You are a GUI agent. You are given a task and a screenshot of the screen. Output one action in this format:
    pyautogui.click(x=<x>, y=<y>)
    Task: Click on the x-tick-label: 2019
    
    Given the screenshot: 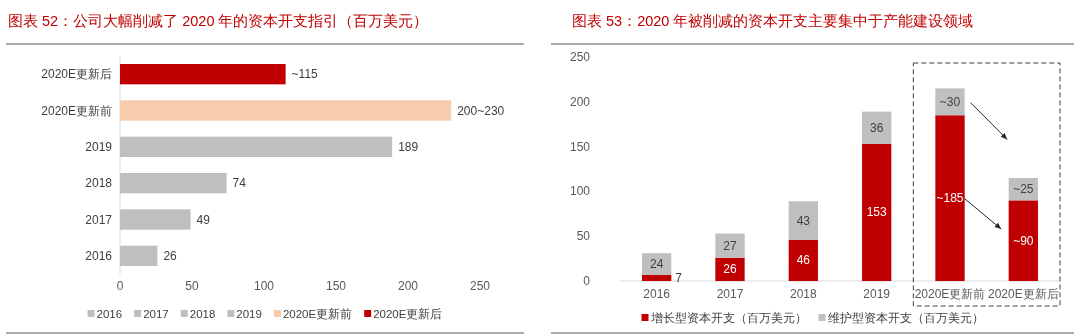 What is the action you would take?
    pyautogui.click(x=877, y=294)
    